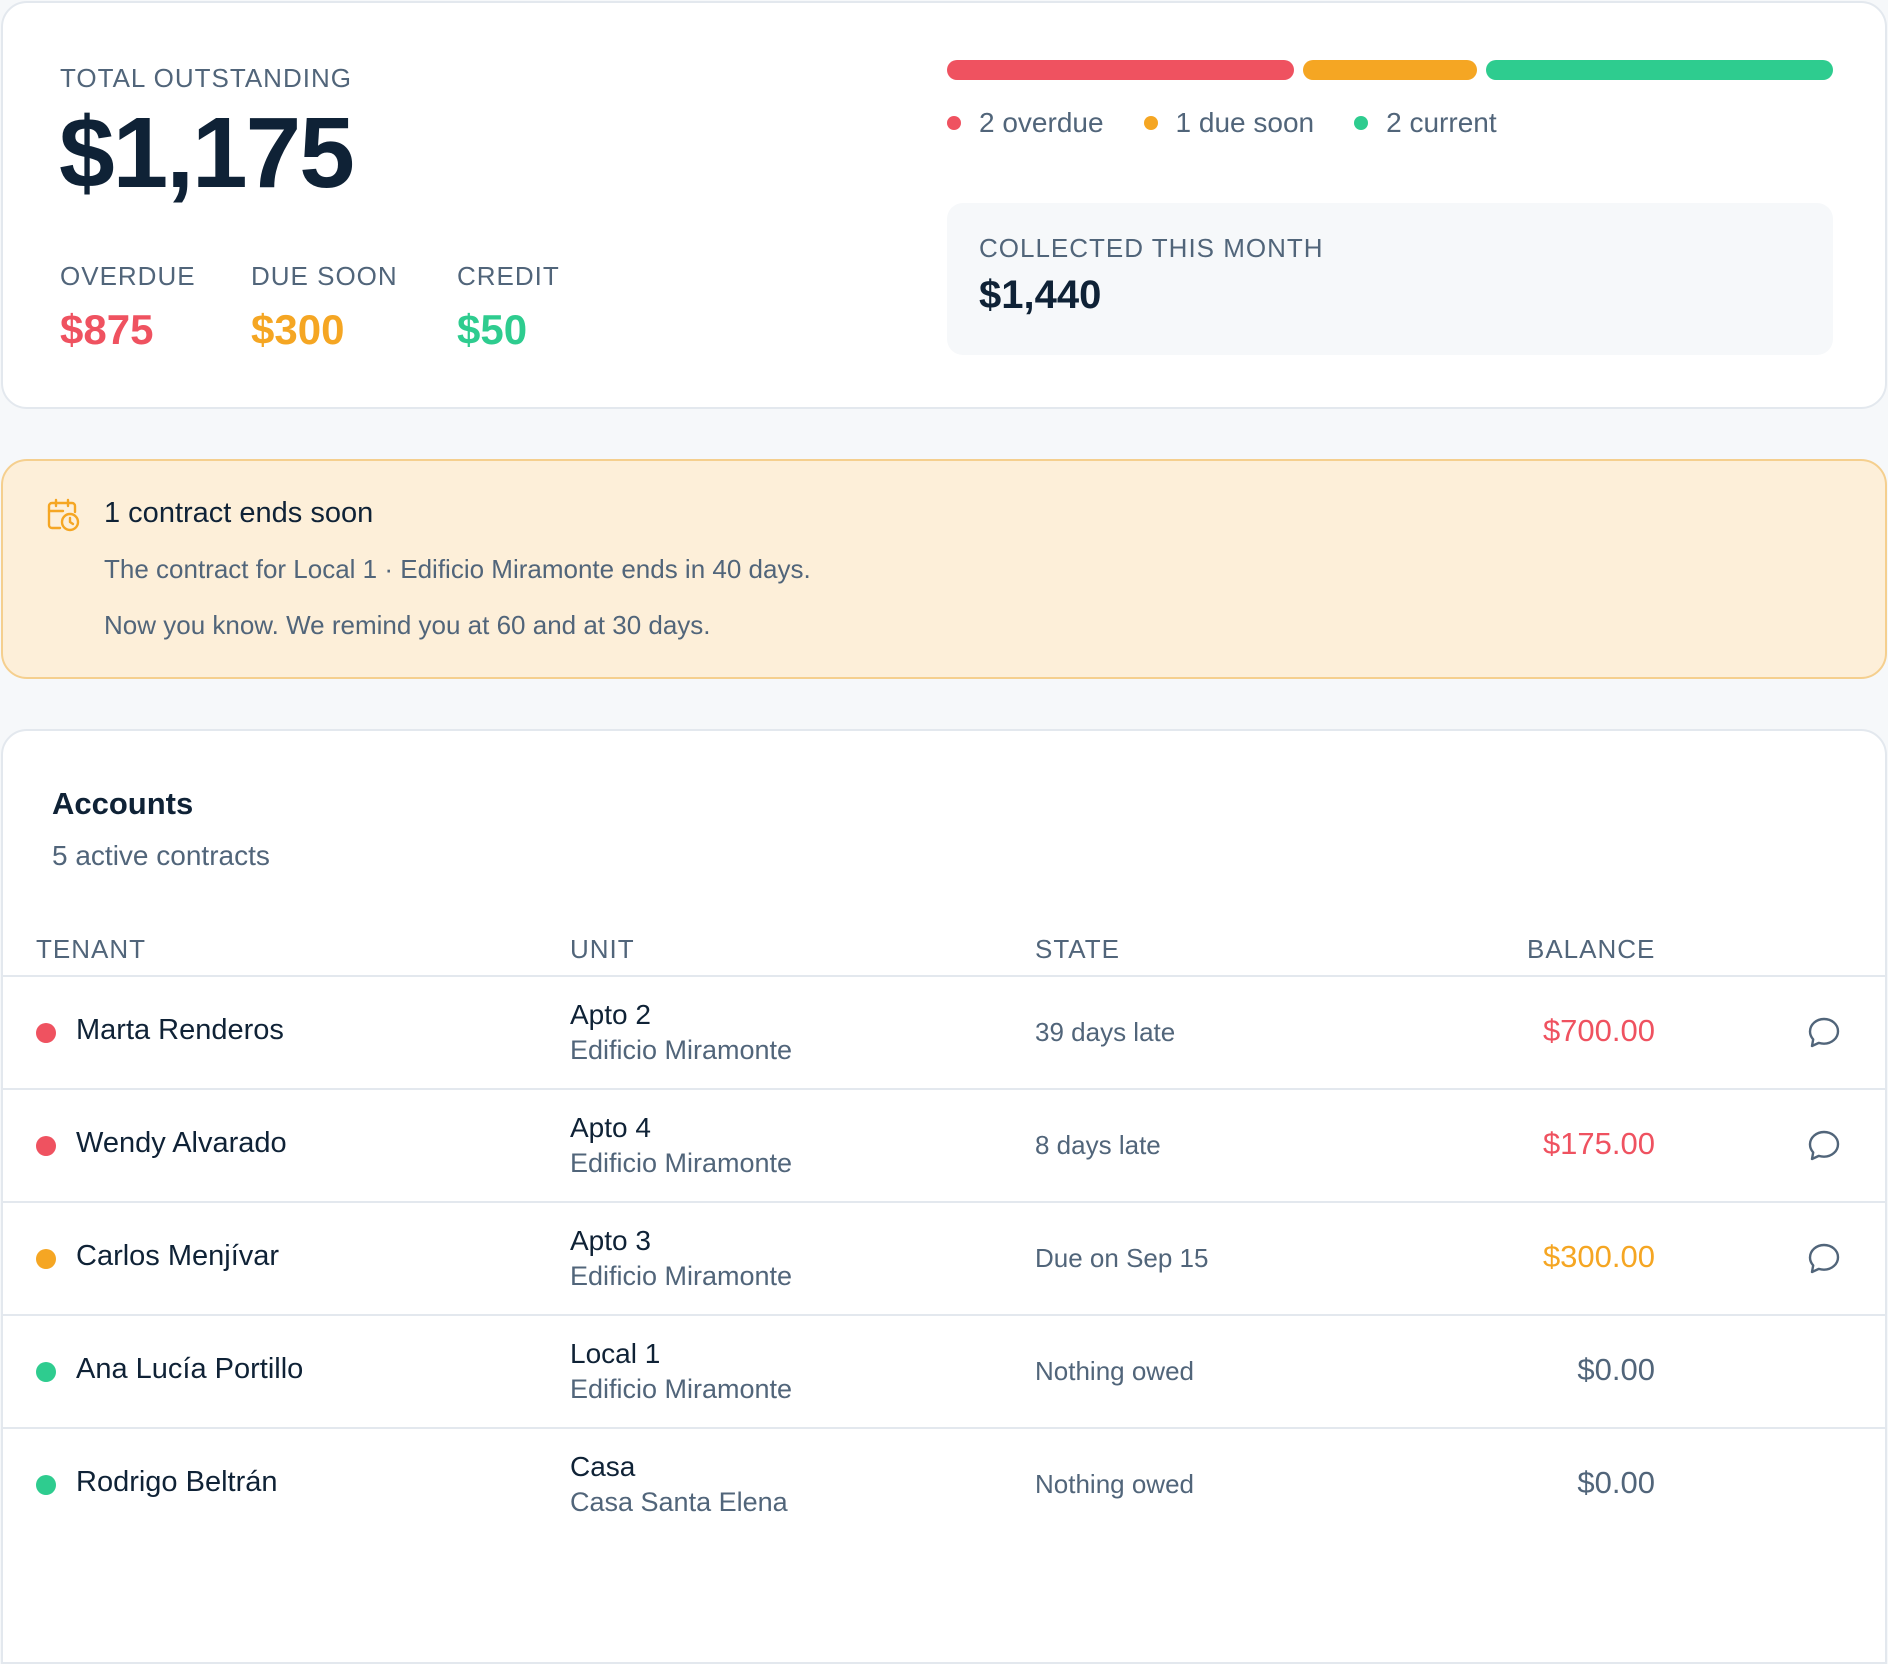 This screenshot has height=1664, width=1888. What do you see at coordinates (603, 1466) in the screenshot?
I see `unit-name: Casa` at bounding box center [603, 1466].